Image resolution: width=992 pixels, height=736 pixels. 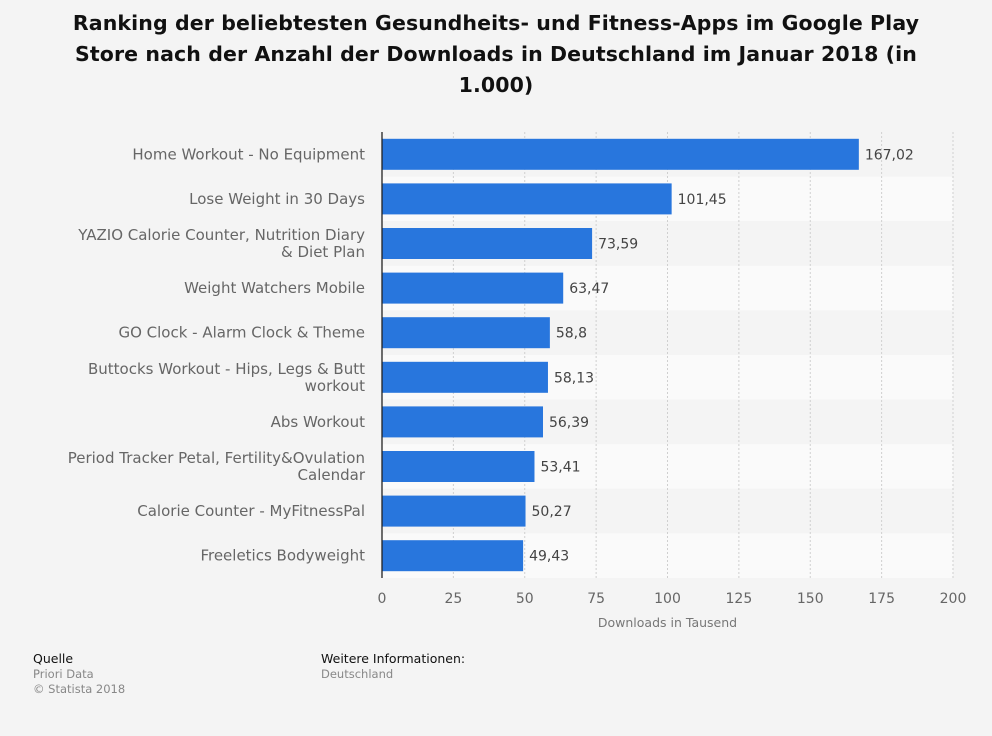 What do you see at coordinates (739, 599) in the screenshot?
I see `x-tick-label: 125` at bounding box center [739, 599].